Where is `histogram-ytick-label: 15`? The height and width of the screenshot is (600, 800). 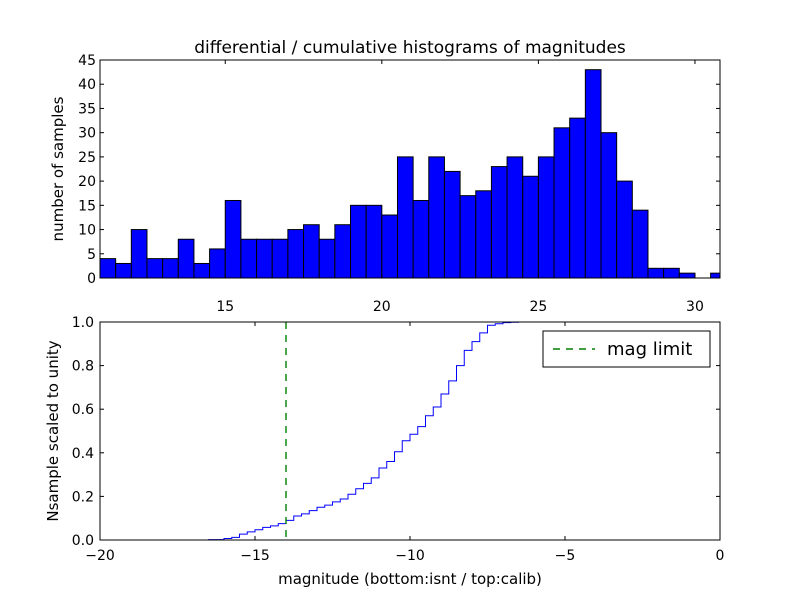
histogram-ytick-label: 15 is located at coordinates (87, 206).